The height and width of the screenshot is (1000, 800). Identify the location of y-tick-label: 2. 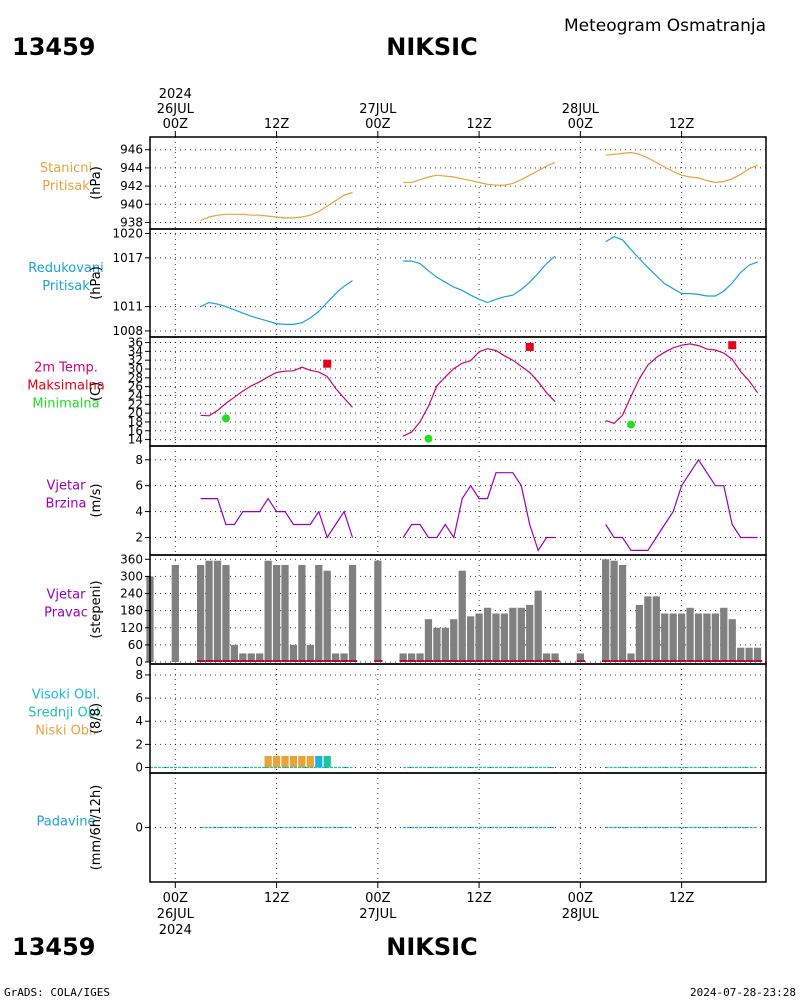
(139, 537).